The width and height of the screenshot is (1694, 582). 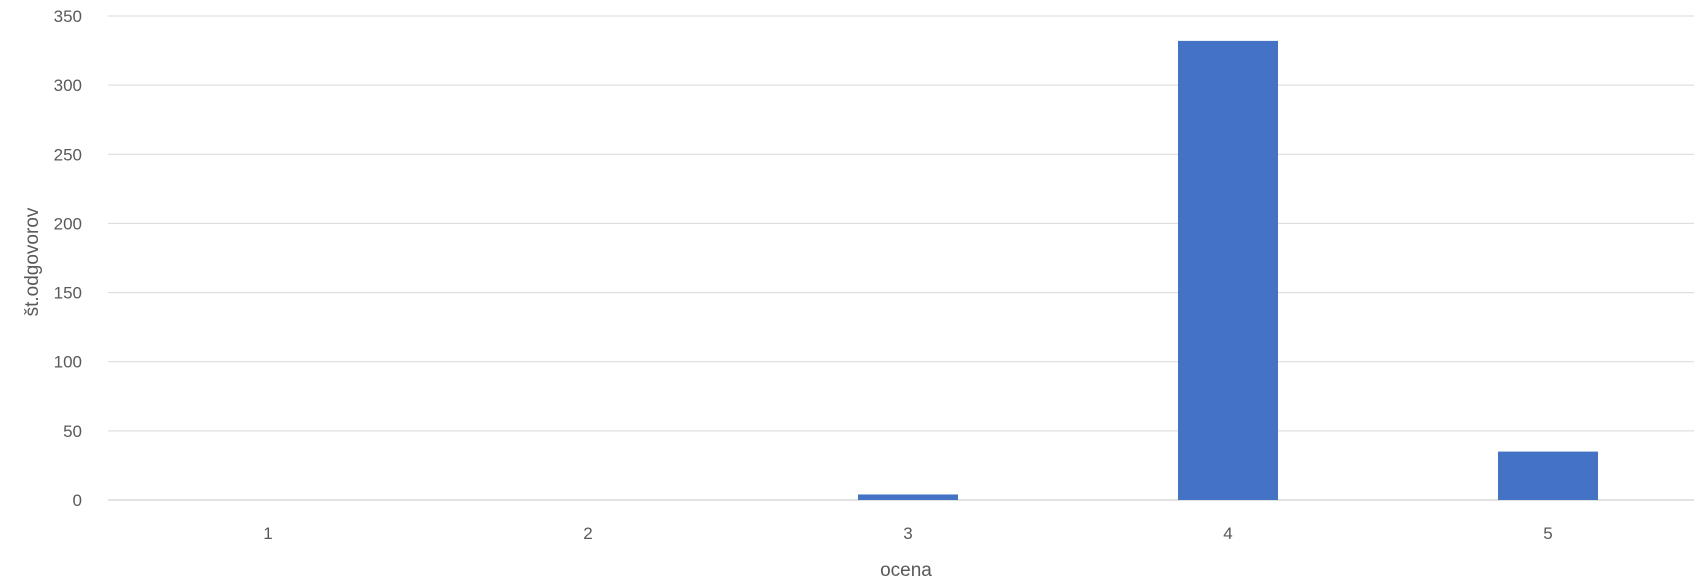 I want to click on x-tick-label: 5, so click(x=1547, y=533).